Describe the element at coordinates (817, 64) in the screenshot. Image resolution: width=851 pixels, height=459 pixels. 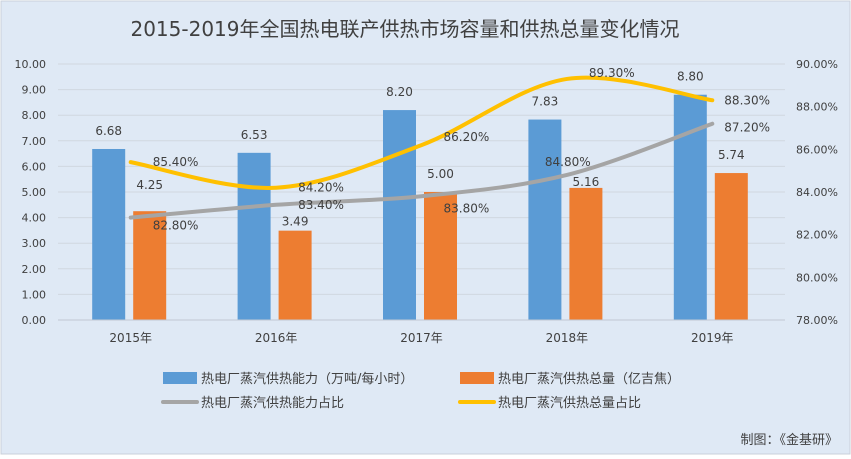
I see `y-right-tick-label: 90.00%` at that location.